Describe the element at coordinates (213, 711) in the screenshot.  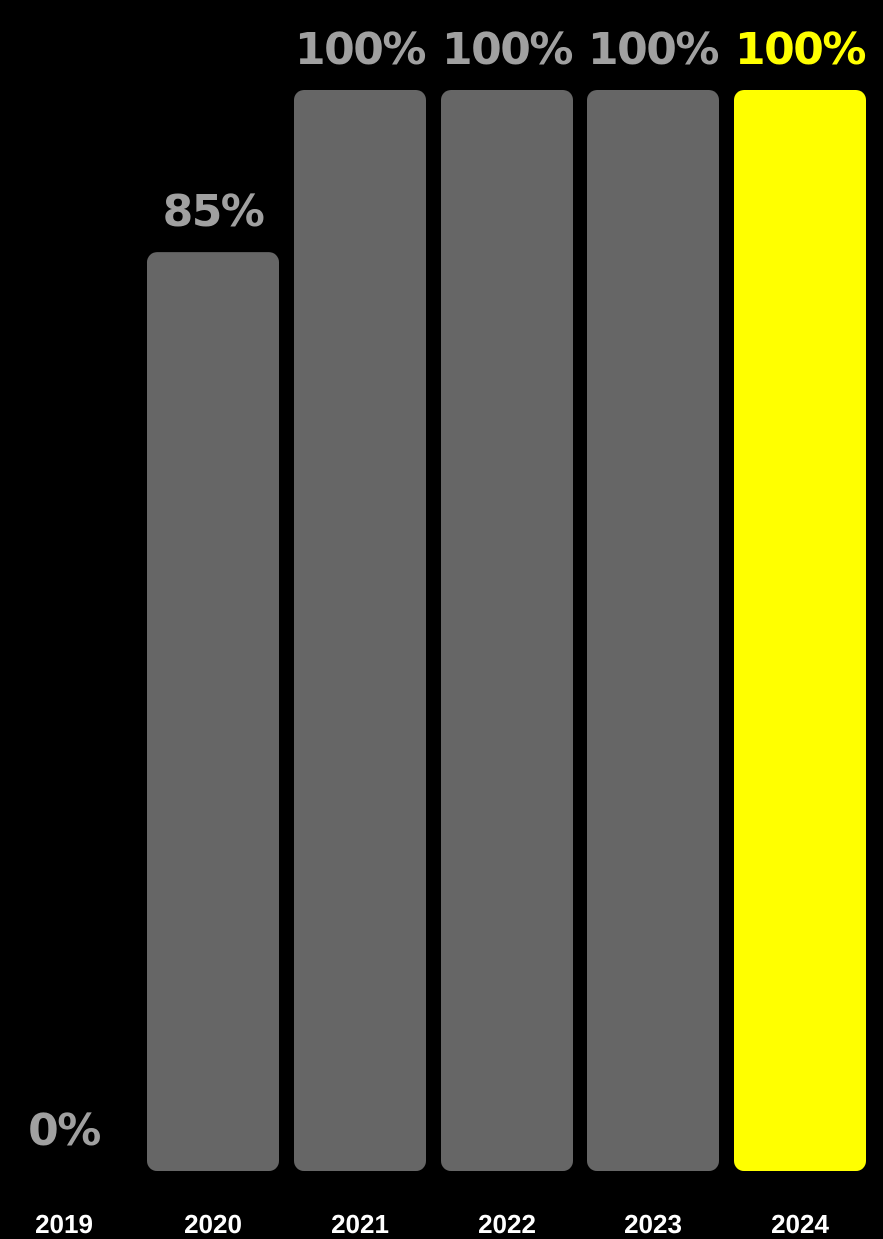
I see `bar-2020` at that location.